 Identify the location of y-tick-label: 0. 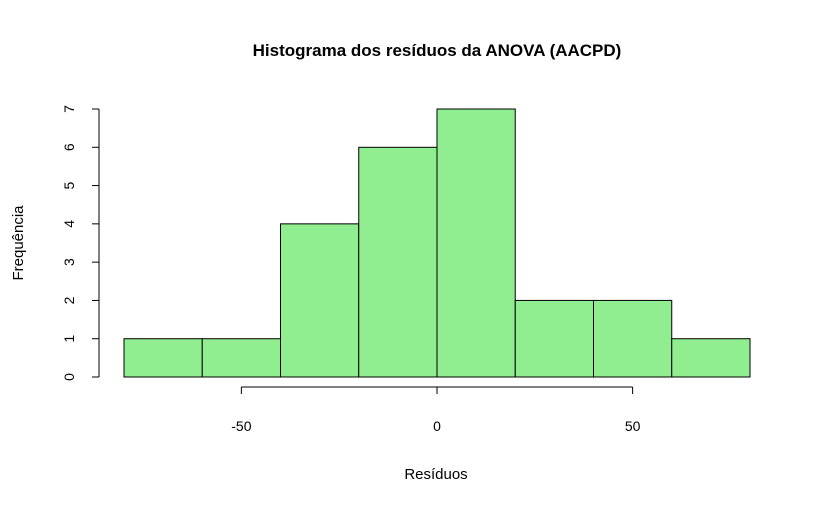
(69, 377).